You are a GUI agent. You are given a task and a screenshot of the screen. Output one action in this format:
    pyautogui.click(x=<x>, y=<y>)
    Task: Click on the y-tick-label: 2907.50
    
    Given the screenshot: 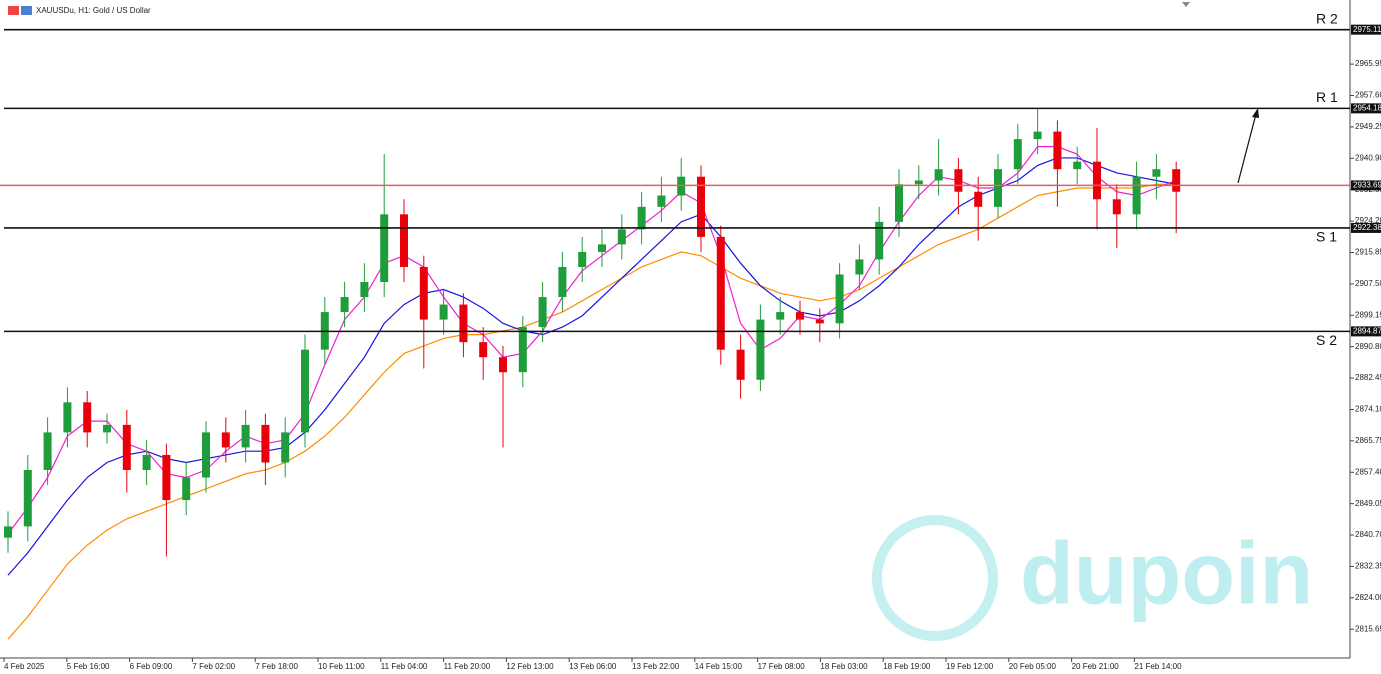 What is the action you would take?
    pyautogui.click(x=1368, y=283)
    